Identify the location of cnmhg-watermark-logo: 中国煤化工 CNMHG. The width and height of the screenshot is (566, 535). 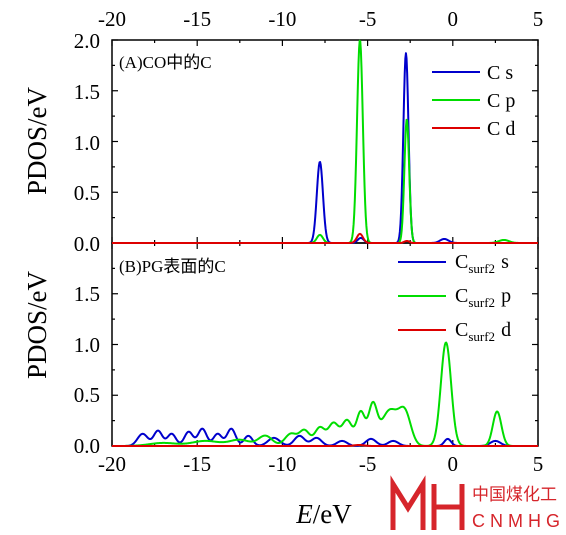
(477, 503).